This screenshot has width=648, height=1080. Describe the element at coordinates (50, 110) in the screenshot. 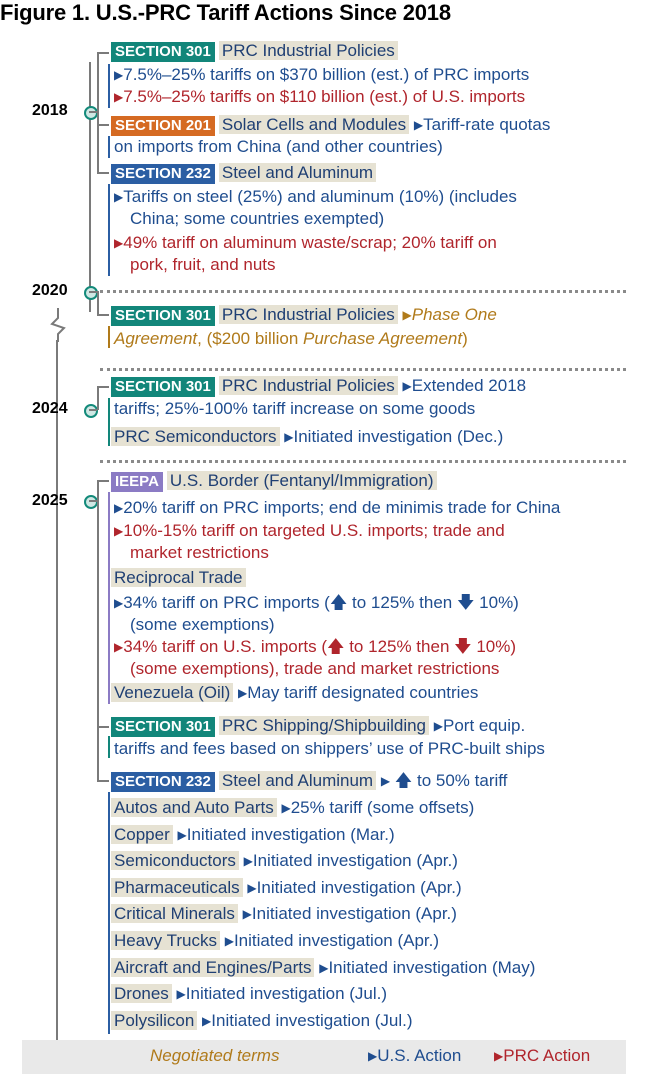

I see `year-2018: 2018` at that location.